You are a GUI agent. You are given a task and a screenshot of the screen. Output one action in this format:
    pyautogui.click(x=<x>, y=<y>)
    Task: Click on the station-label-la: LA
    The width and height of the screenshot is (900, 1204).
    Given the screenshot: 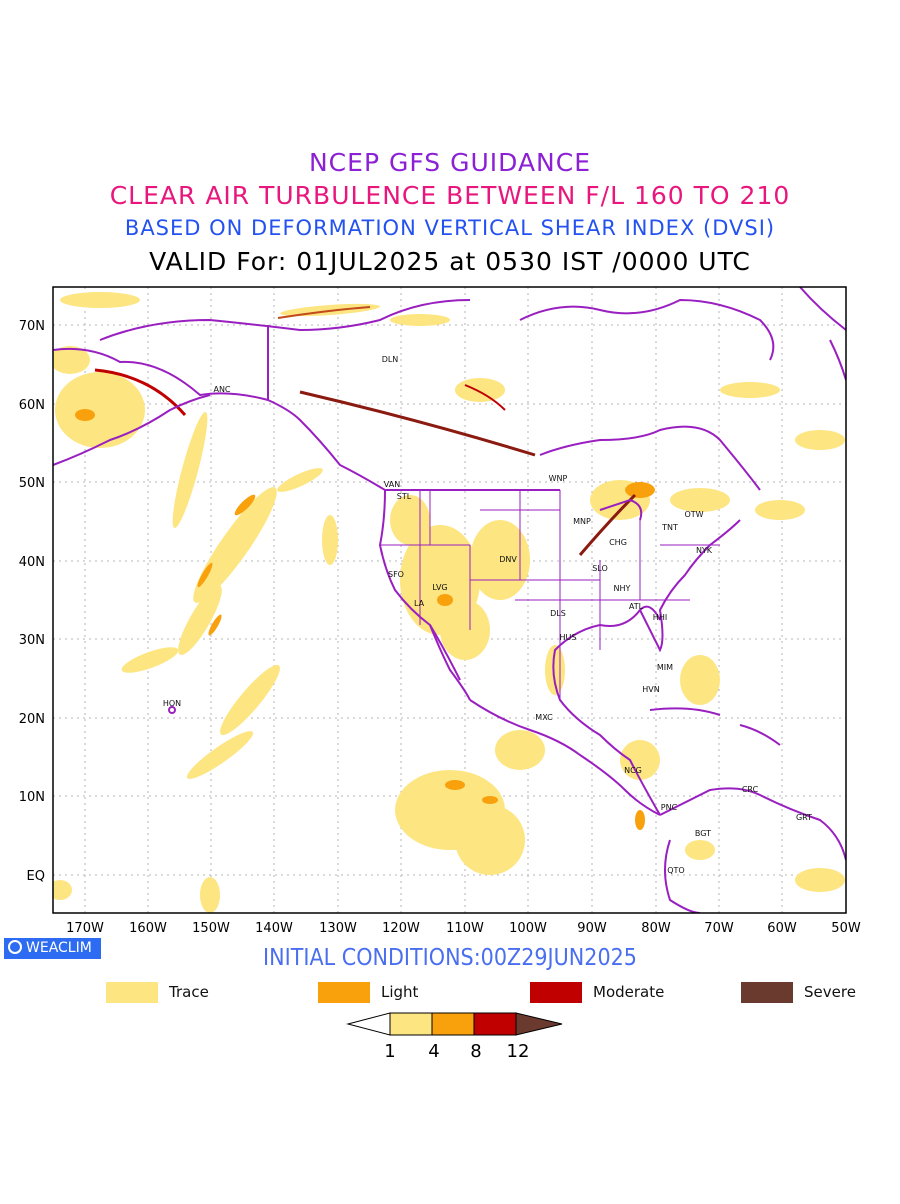 What is the action you would take?
    pyautogui.click(x=419, y=603)
    